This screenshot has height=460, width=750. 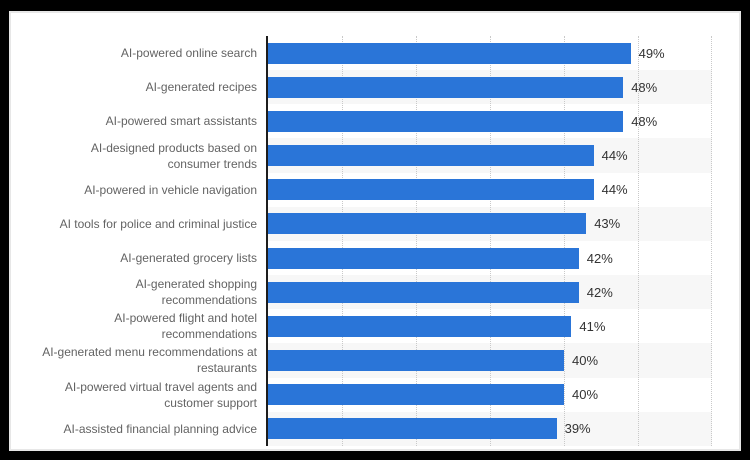 What do you see at coordinates (170, 189) in the screenshot?
I see `category-label: AI-powered in vehicle navigation` at bounding box center [170, 189].